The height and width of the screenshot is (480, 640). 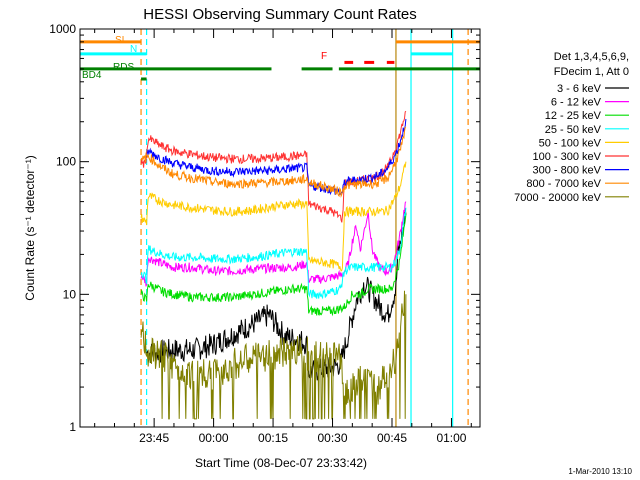 What do you see at coordinates (579, 89) in the screenshot?
I see `legend-label: 3 - 6 keV` at bounding box center [579, 89].